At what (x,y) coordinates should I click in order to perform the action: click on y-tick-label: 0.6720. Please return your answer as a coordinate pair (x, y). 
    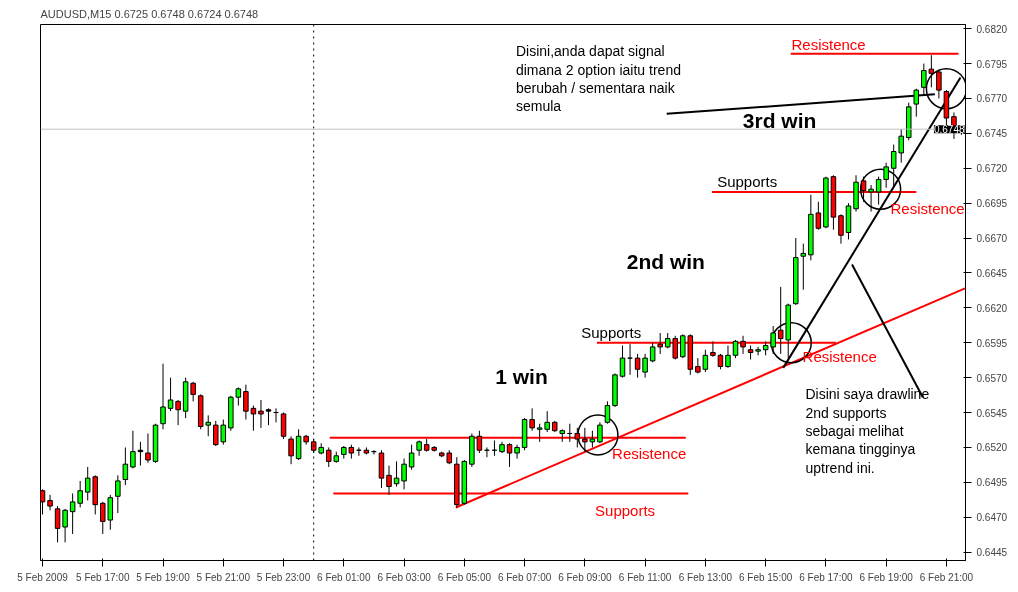
    Looking at the image, I should click on (992, 169).